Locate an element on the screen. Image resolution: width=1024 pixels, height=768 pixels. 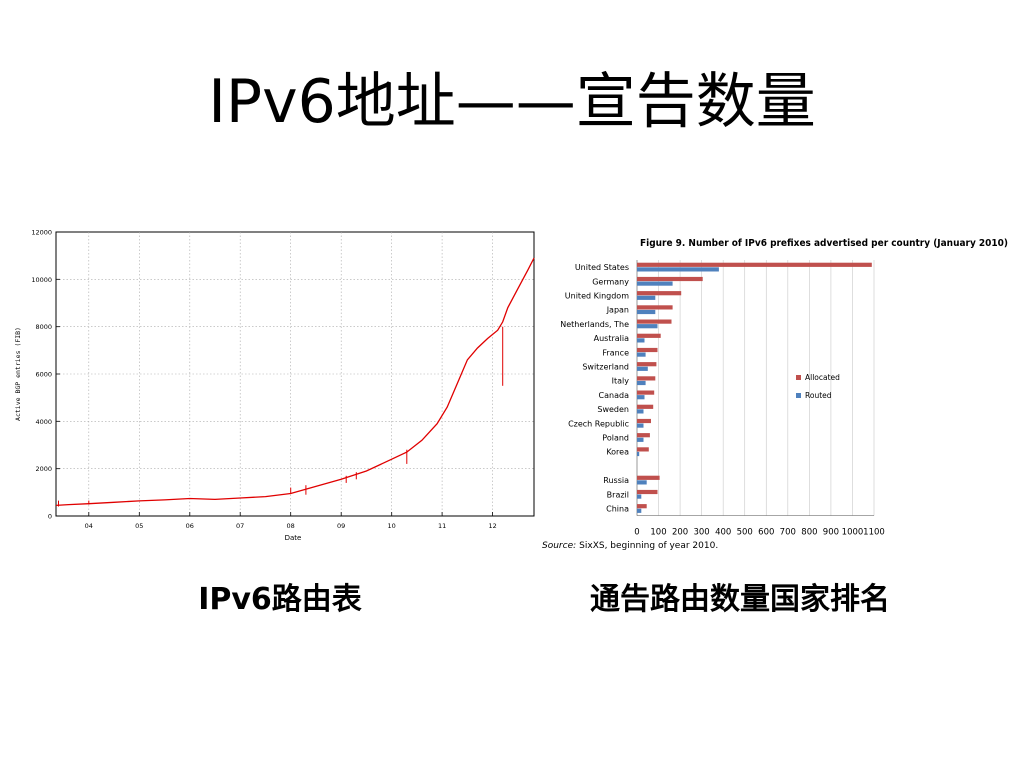
x-tick-label: 06 is located at coordinates (190, 526).